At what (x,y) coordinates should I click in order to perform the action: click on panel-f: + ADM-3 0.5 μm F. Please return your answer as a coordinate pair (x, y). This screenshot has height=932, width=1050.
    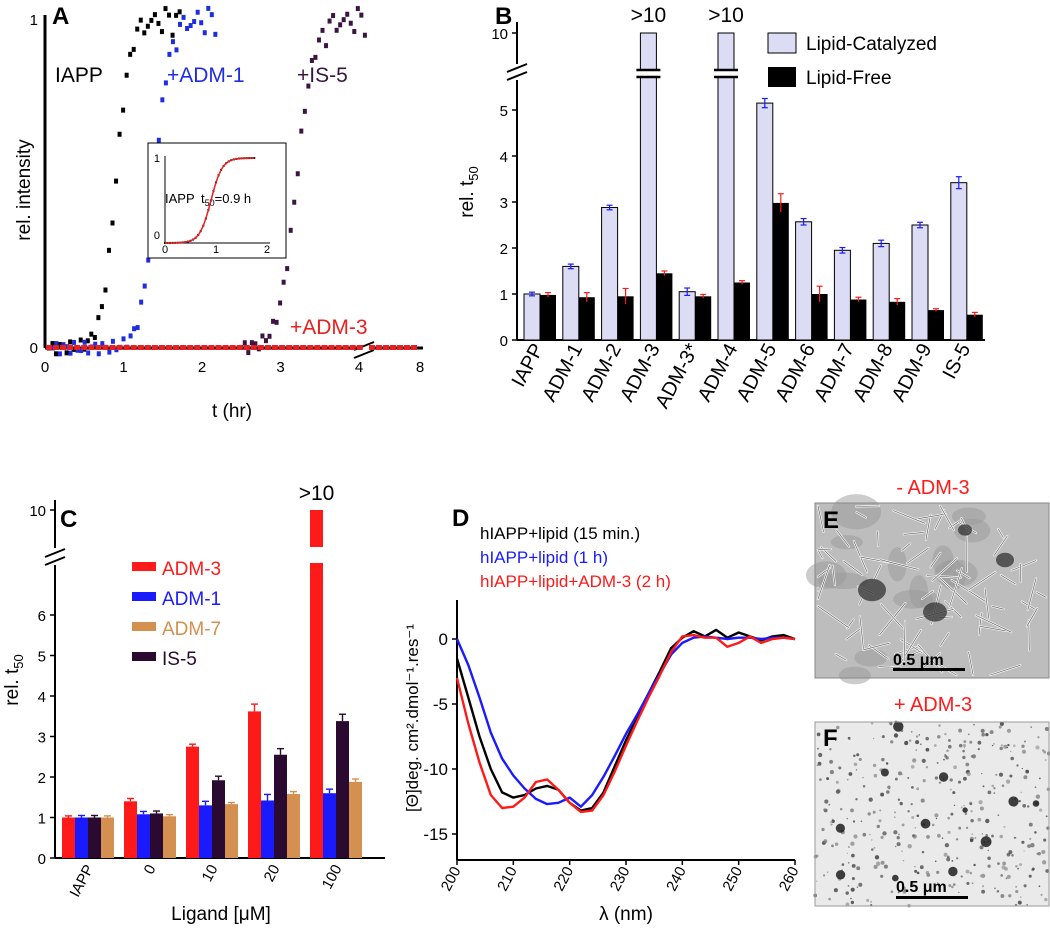
    Looking at the image, I should click on (931, 801).